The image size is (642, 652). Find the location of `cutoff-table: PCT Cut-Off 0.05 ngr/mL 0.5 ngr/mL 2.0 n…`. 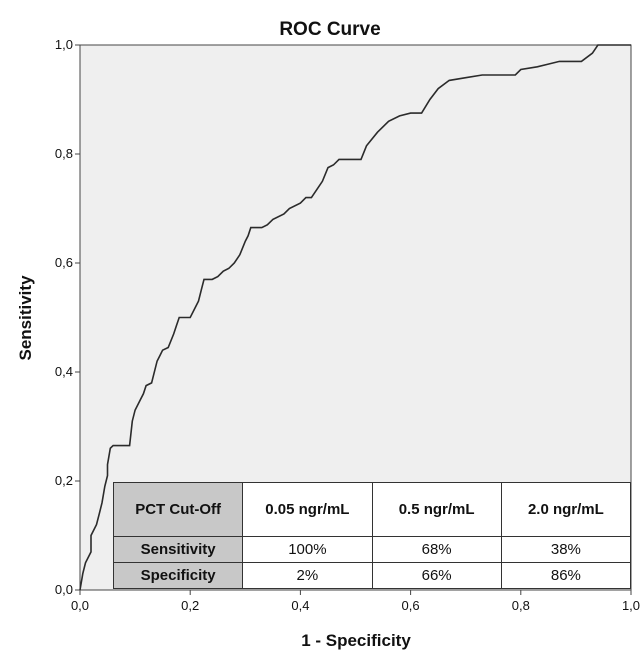

cutoff-table: PCT Cut-Off 0.05 ngr/mL 0.5 ngr/mL 2.0 n… is located at coordinates (372, 535).